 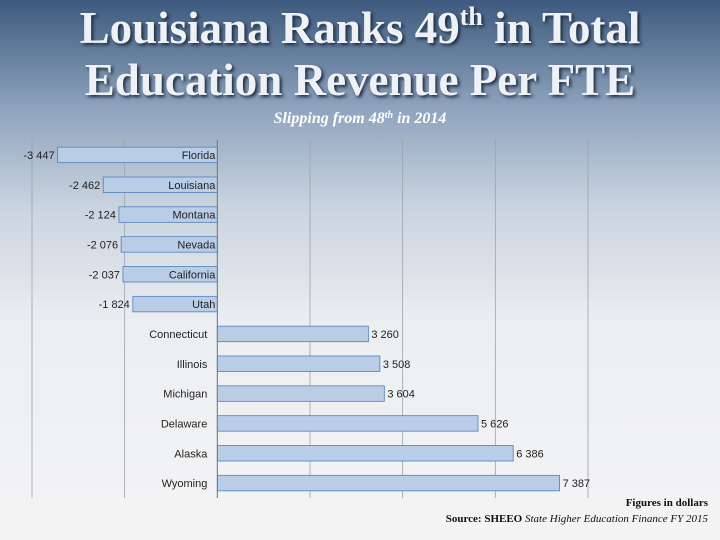 What do you see at coordinates (577, 484) in the screenshot?
I see `value-label: 7 387` at bounding box center [577, 484].